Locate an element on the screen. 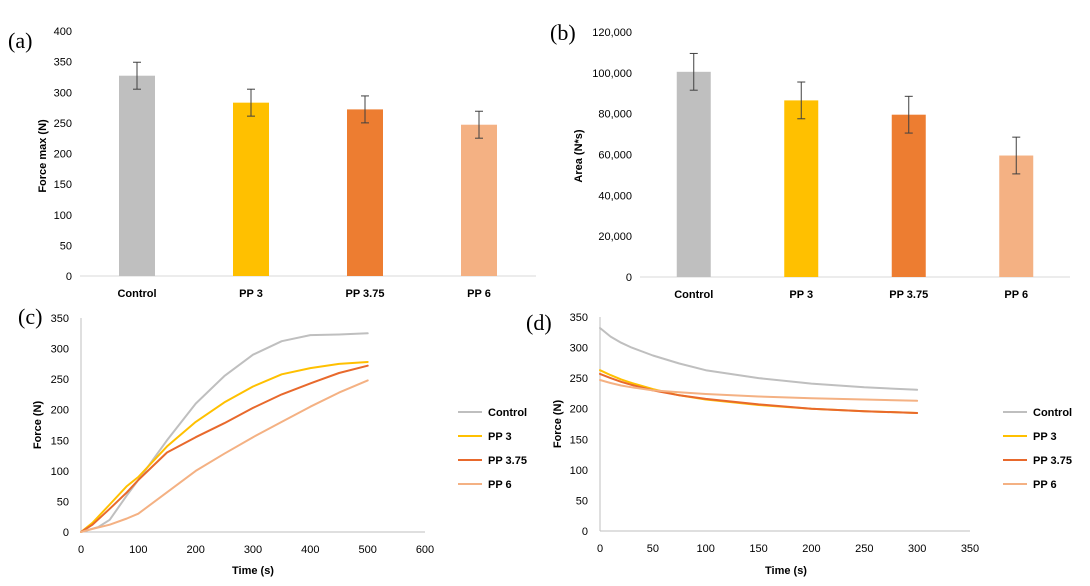 The width and height of the screenshot is (1090, 586). panel-label-c: (c) is located at coordinates (30, 316).